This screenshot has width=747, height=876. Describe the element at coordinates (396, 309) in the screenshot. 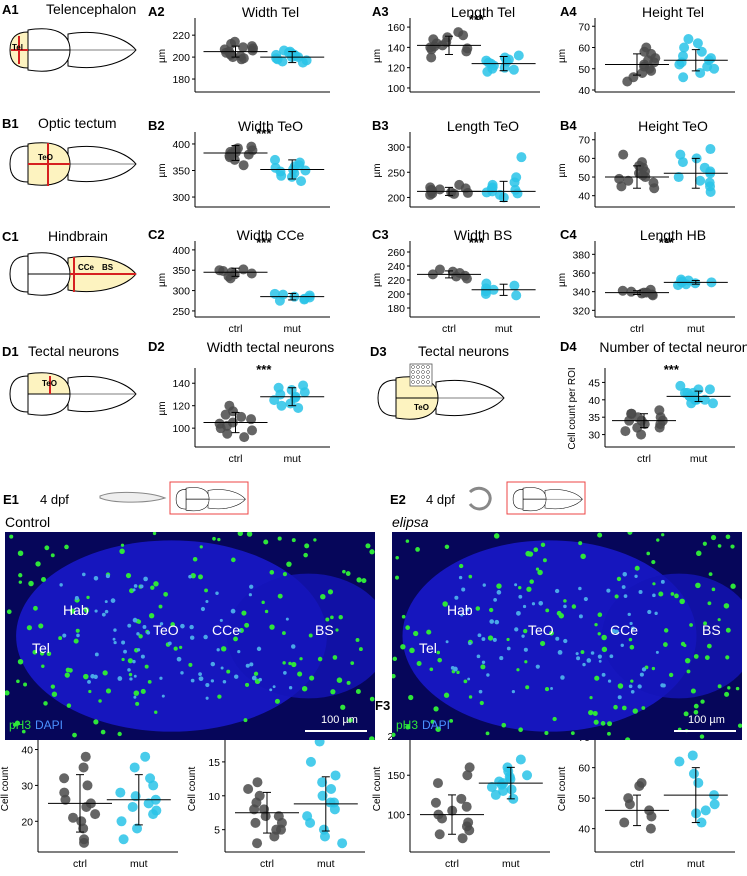

I see `ytick-label-C3: 180` at that location.